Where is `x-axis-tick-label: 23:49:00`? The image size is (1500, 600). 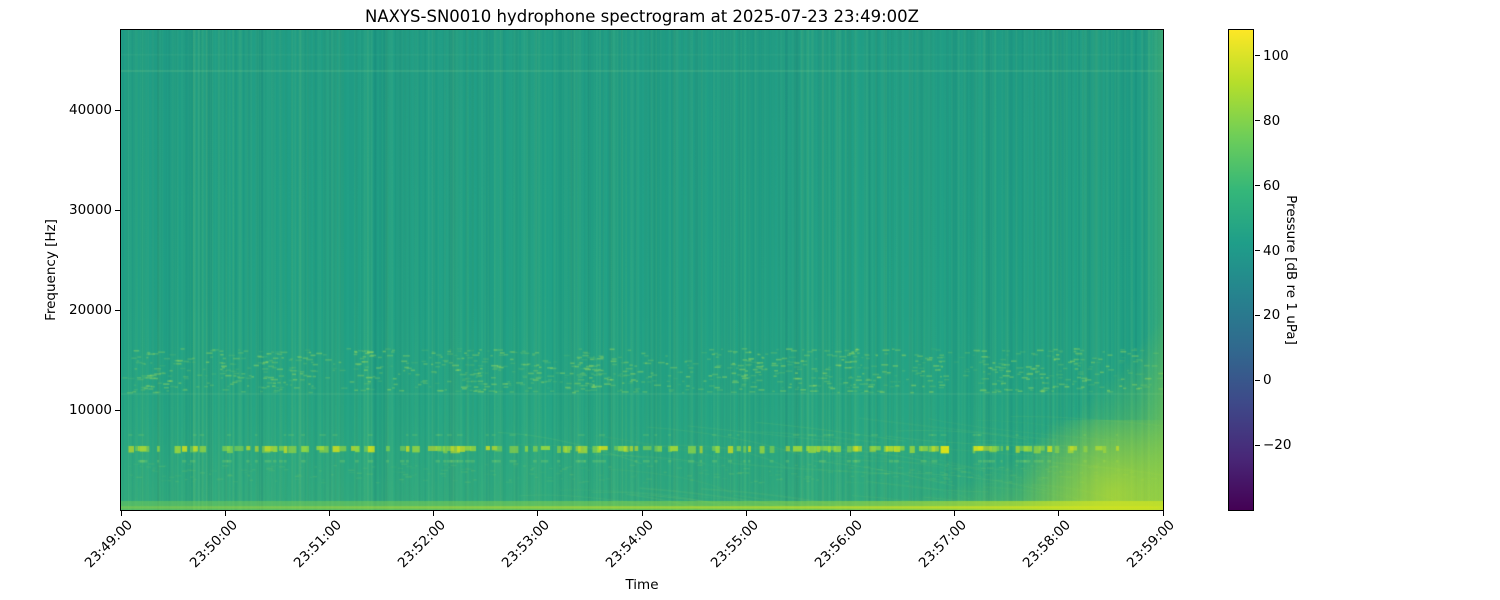
x-axis-tick-label: 23:49:00 is located at coordinates (109, 544).